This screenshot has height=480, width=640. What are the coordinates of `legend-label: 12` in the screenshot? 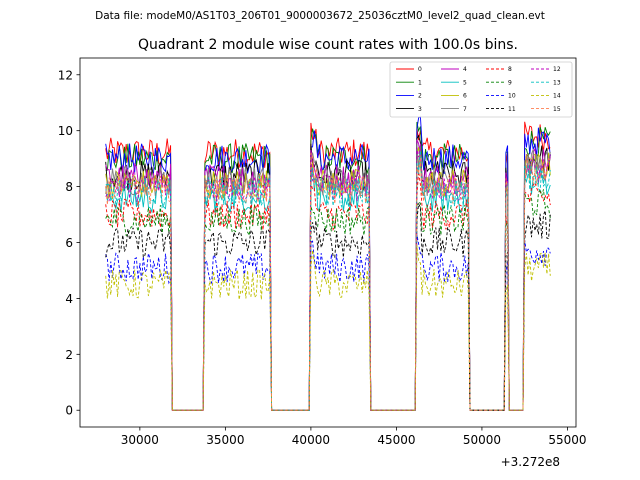 It's located at (557, 69).